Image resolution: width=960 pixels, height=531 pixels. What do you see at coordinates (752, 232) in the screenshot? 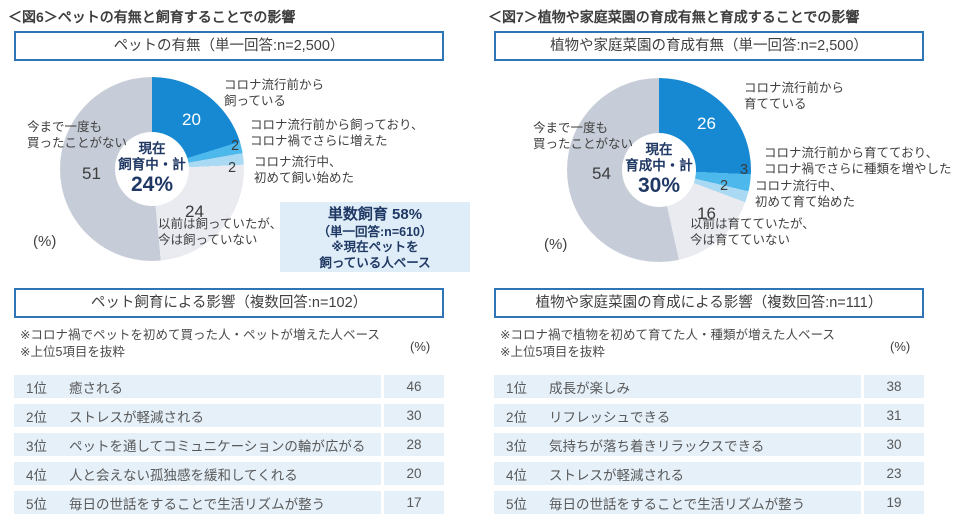
I see `segment-label-previously: 以前は育てていたが、 今は育てていない` at bounding box center [752, 232].